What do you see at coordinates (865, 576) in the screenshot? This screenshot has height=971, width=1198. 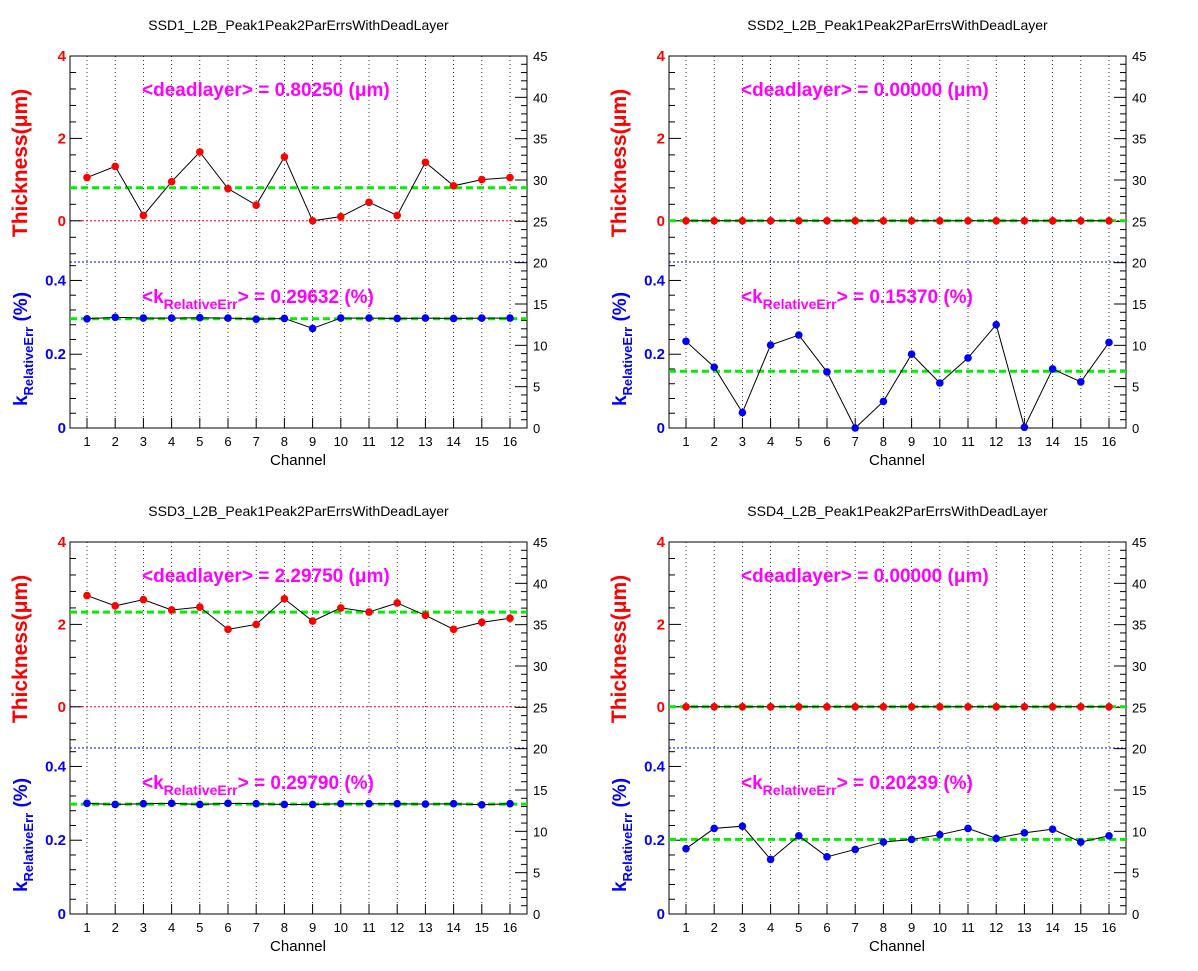 I see `thickness-mean-annotation: <deadlayer> = 0.00000 (μm)` at bounding box center [865, 576].